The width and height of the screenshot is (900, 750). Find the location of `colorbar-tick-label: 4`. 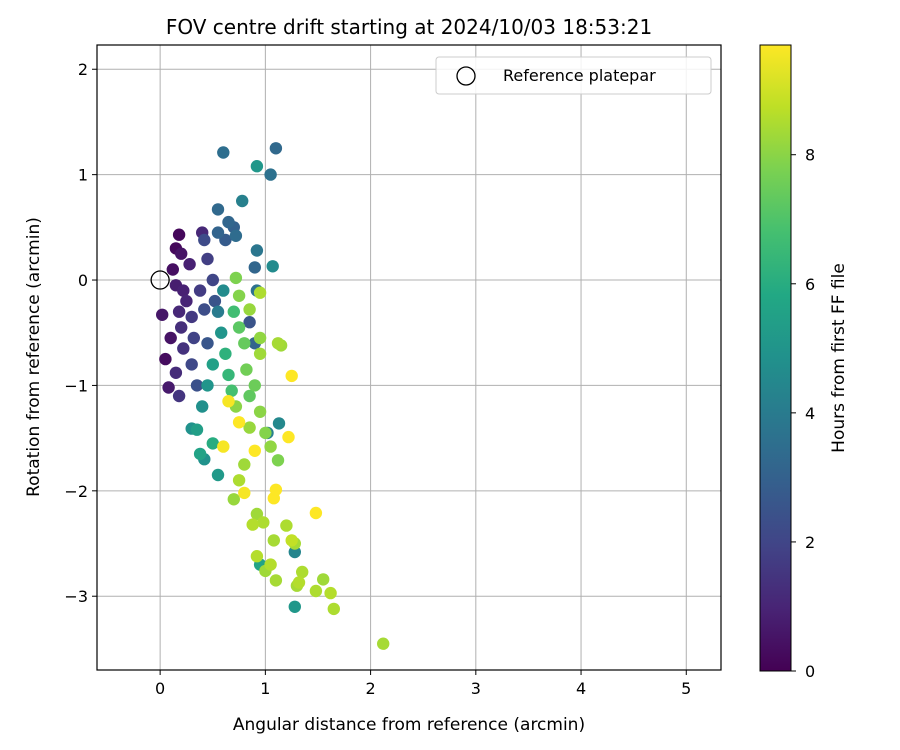

colorbar-tick-label: 4 is located at coordinates (810, 413).